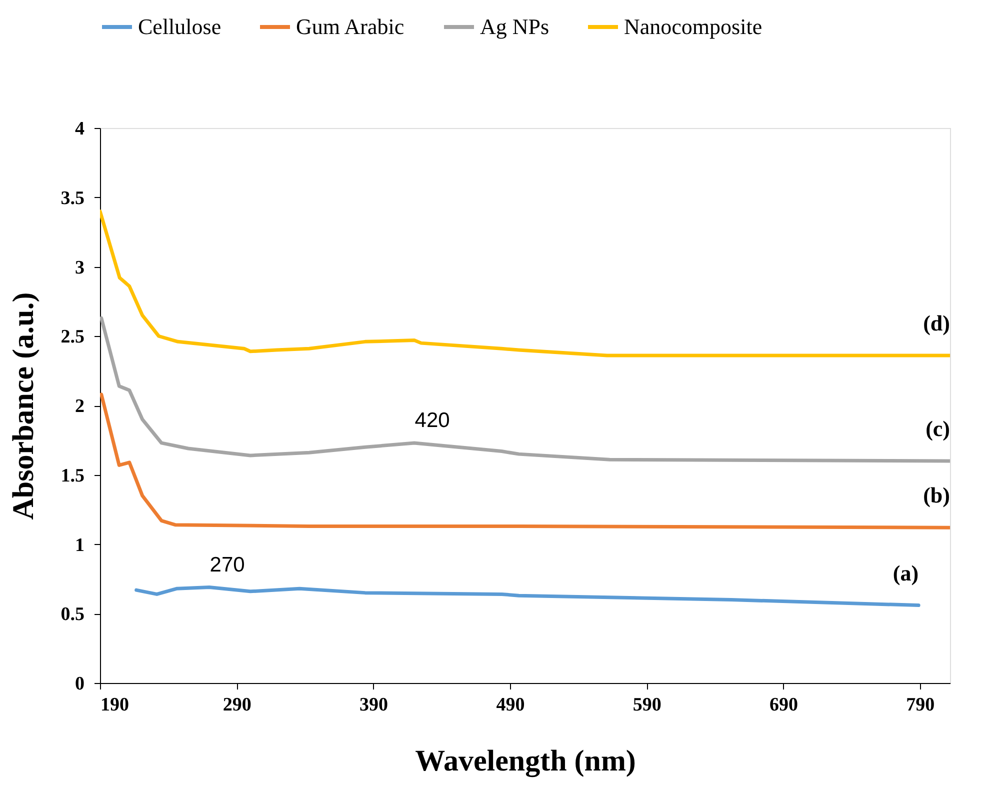 The image size is (987, 805). Describe the element at coordinates (114, 705) in the screenshot. I see `x-tick-label: 190` at that location.